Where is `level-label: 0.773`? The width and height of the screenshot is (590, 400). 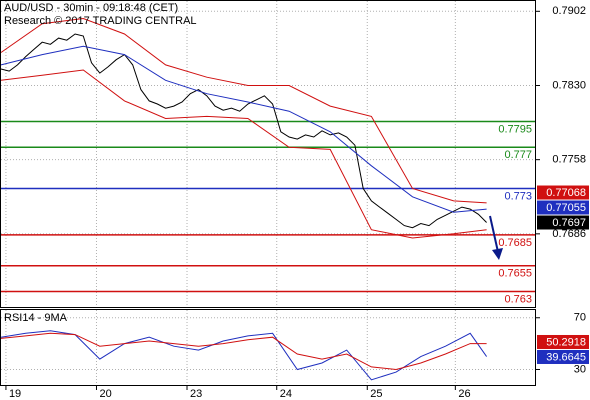 level-label: 0.773 is located at coordinates (518, 196).